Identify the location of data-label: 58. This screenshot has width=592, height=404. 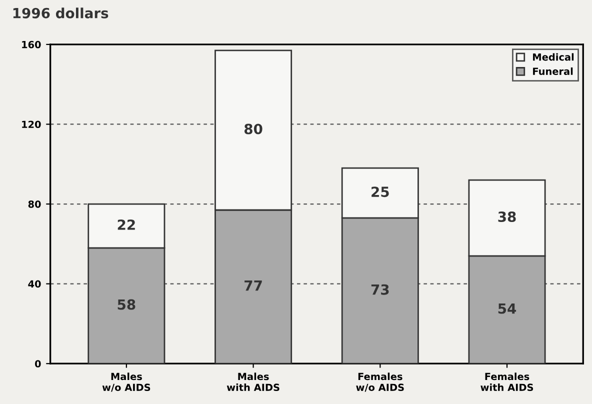
(127, 304).